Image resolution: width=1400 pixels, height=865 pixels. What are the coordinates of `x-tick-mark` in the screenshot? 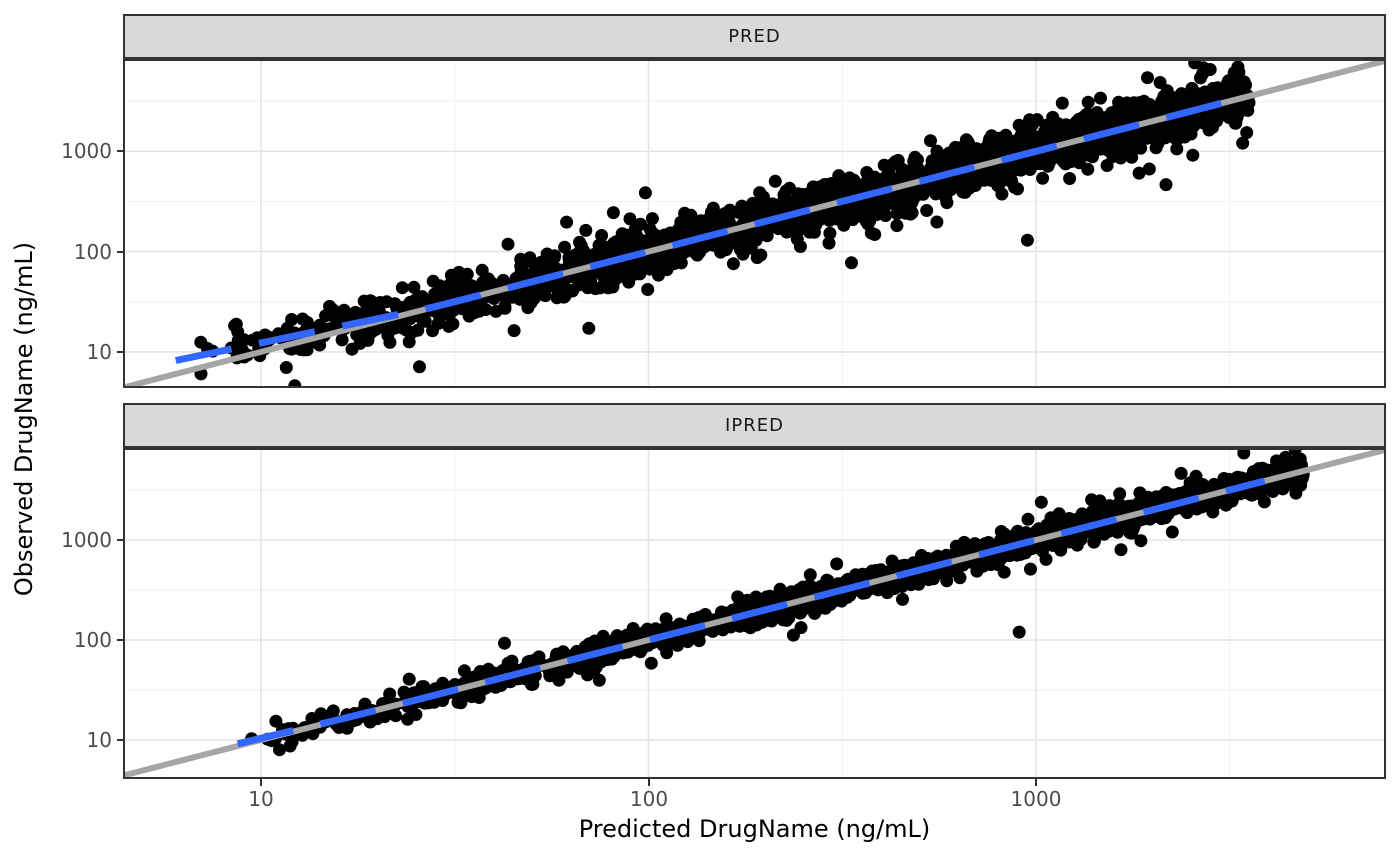 It's located at (261, 782).